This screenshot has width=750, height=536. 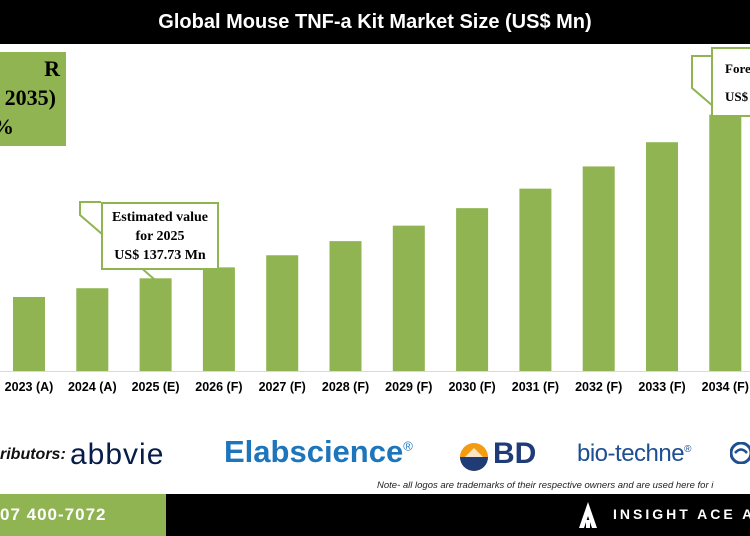 I want to click on elabscience-registered-mark: ®, so click(x=408, y=446).